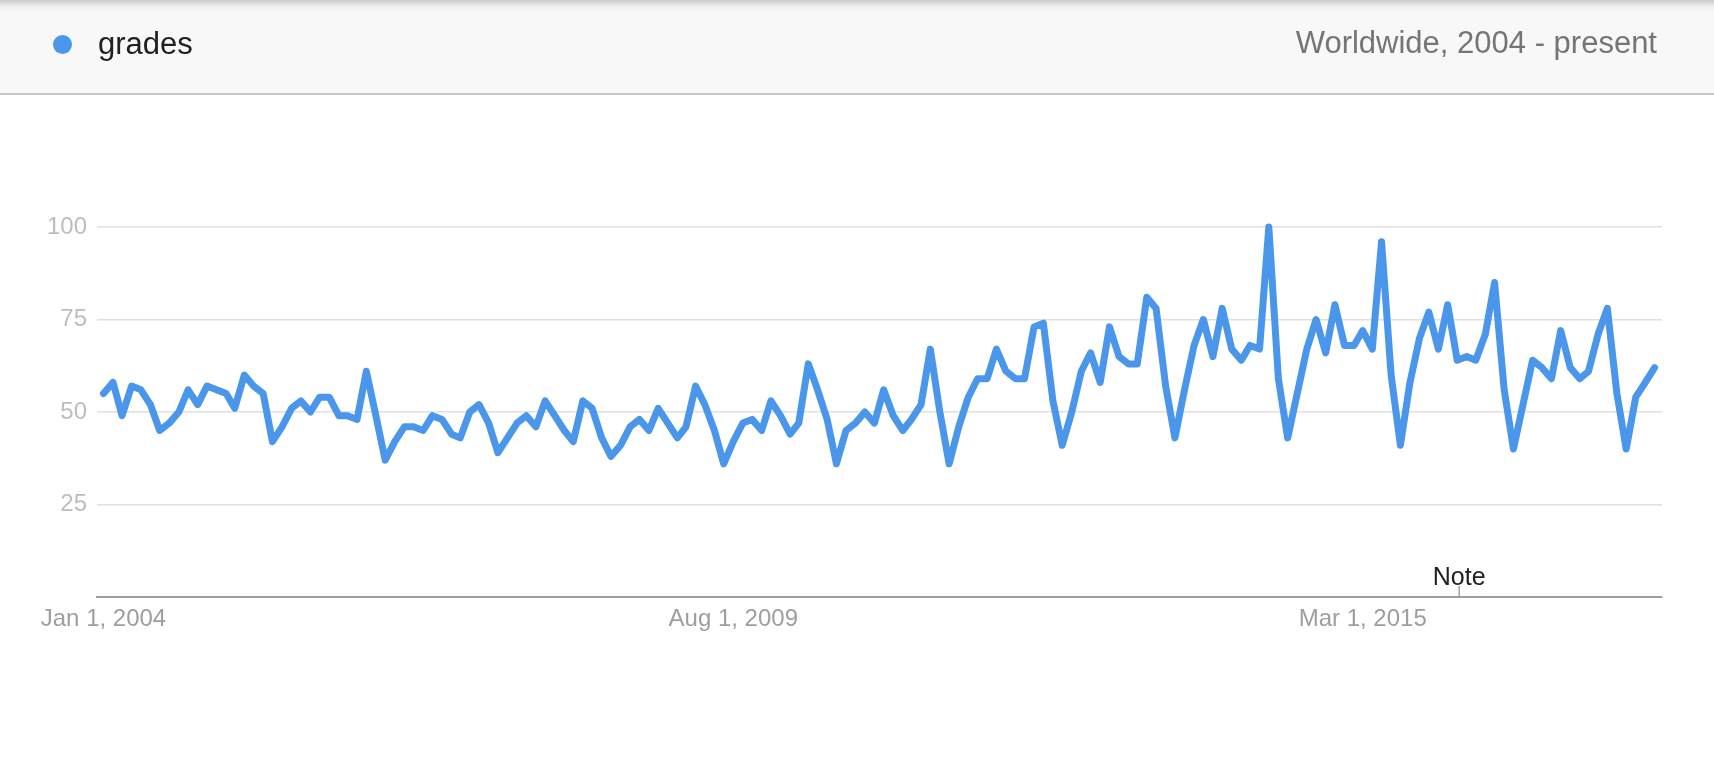 The image size is (1714, 764). Describe the element at coordinates (73, 318) in the screenshot. I see `y-tick-label: 75` at that location.